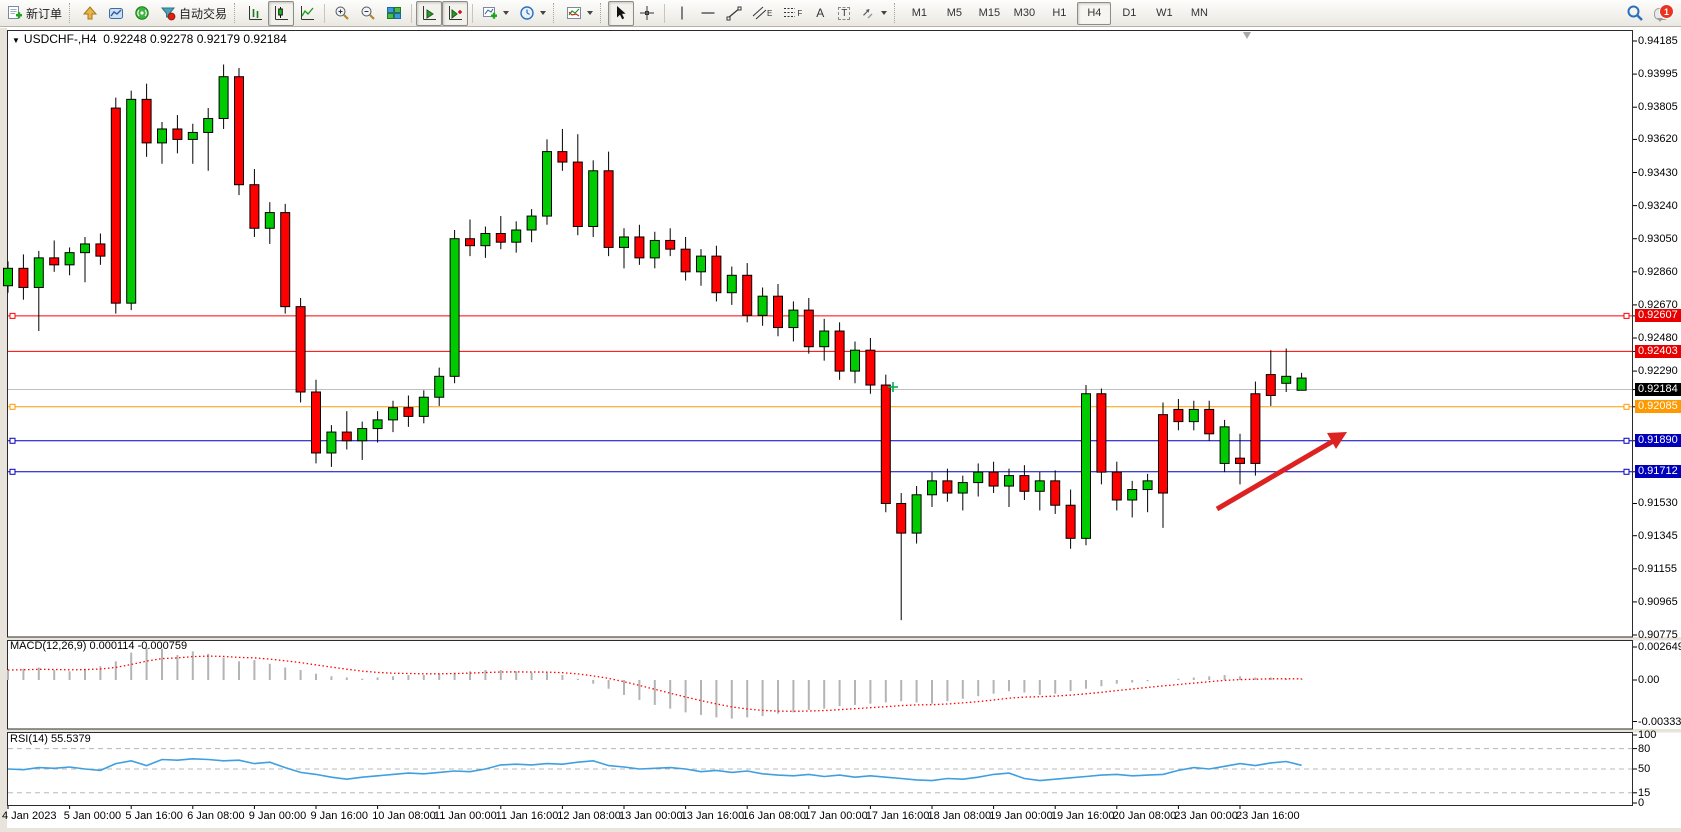 The height and width of the screenshot is (832, 1681). I want to click on market-watch-button, so click(90, 13).